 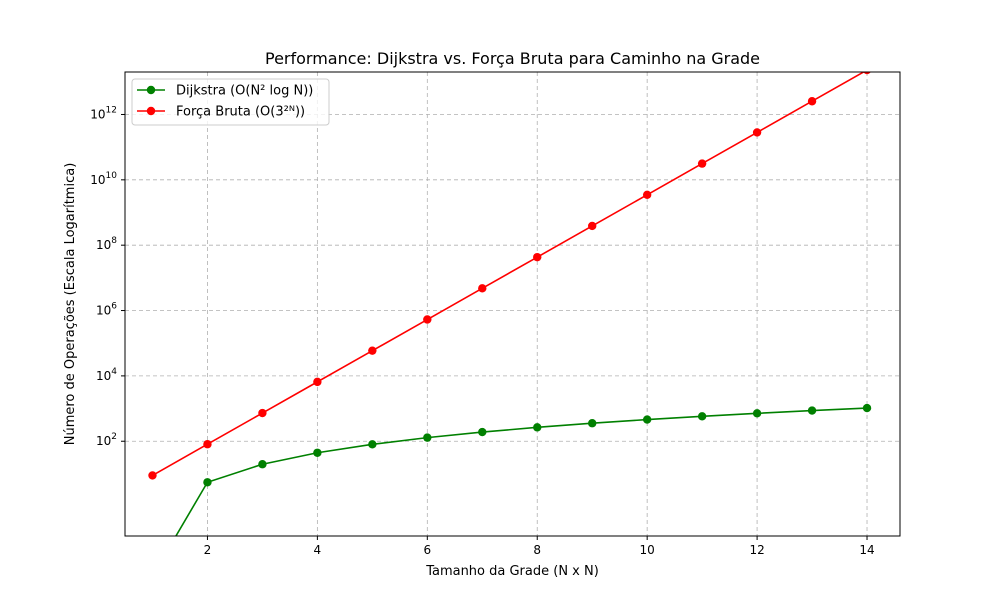 I want to click on y-tick-label: 10⁶, so click(x=106, y=310).